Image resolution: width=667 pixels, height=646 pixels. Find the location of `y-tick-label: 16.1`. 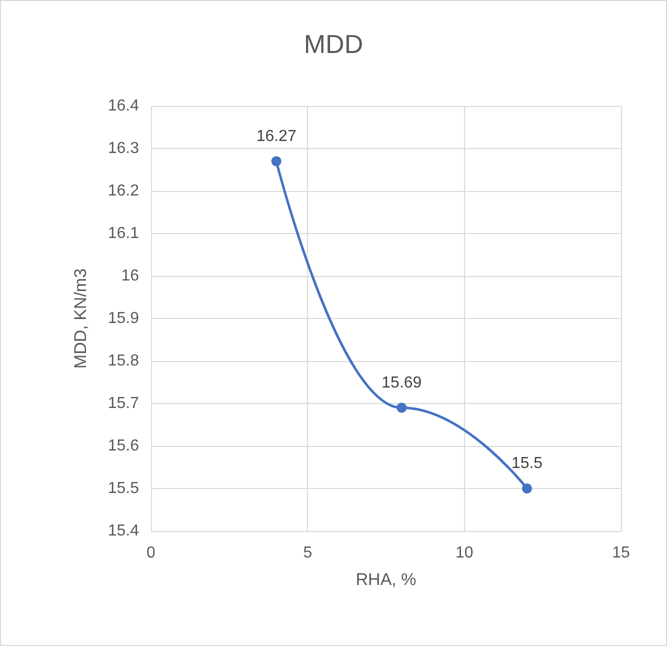

y-tick-label: 16.1 is located at coordinates (124, 233).